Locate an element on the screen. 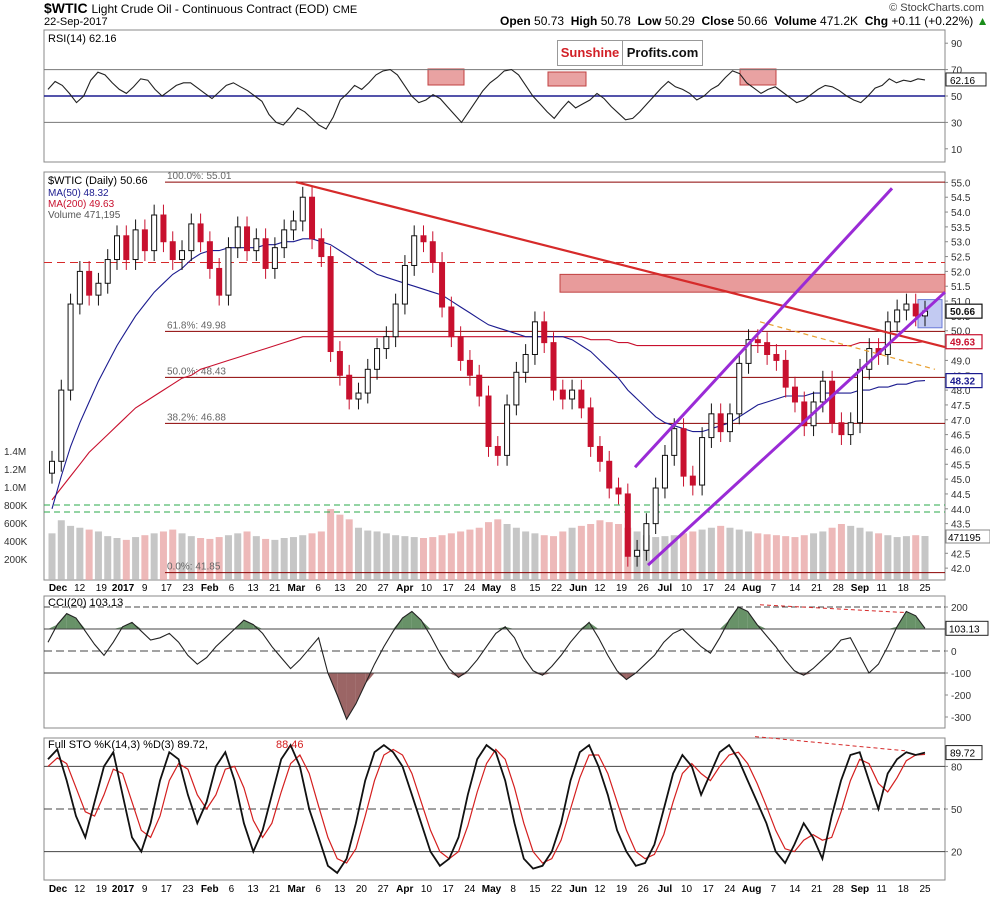 The height and width of the screenshot is (897, 990). stochastic-d-title: 88.46 is located at coordinates (290, 745).